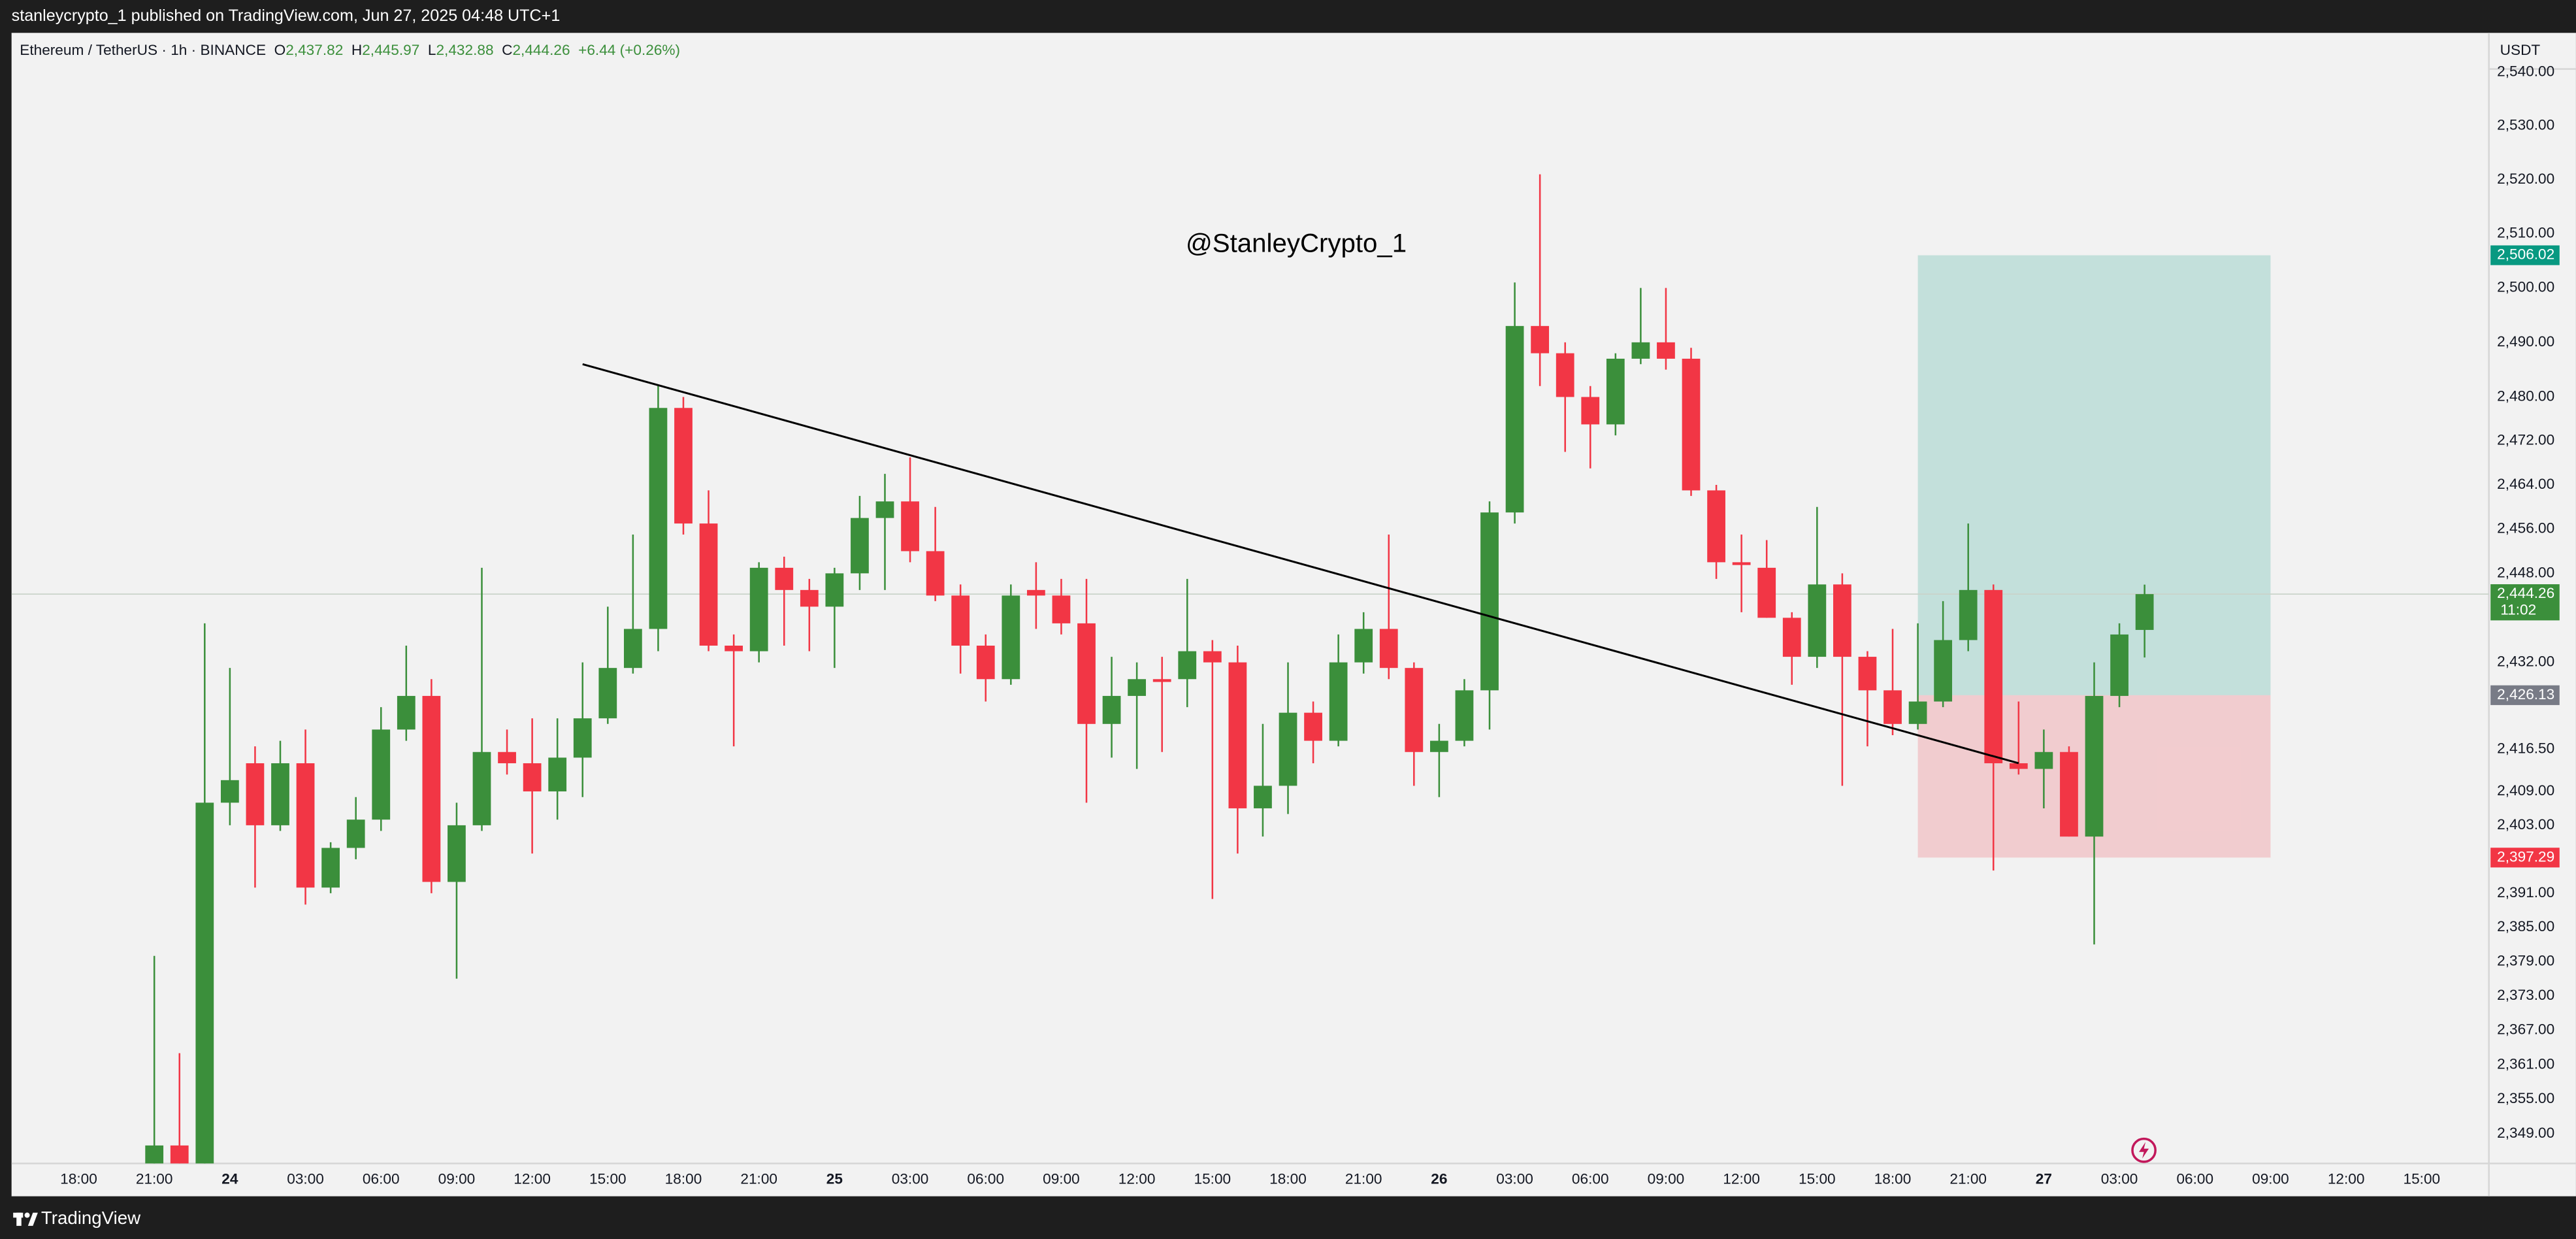  What do you see at coordinates (280, 50) in the screenshot?
I see `ohlc-key: O` at bounding box center [280, 50].